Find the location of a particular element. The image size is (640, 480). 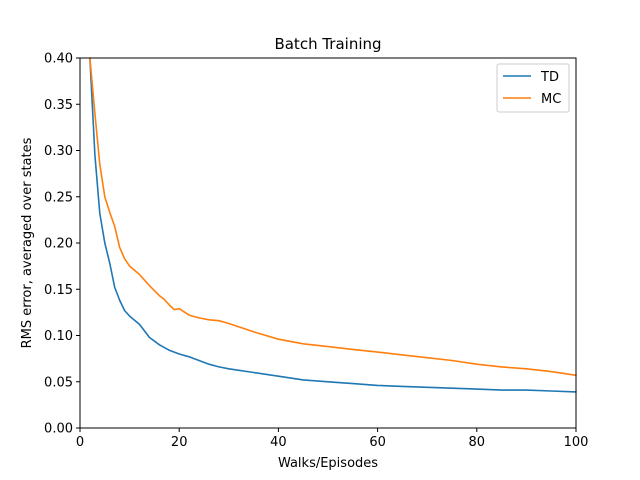

x-tick-label: 20 is located at coordinates (179, 442).